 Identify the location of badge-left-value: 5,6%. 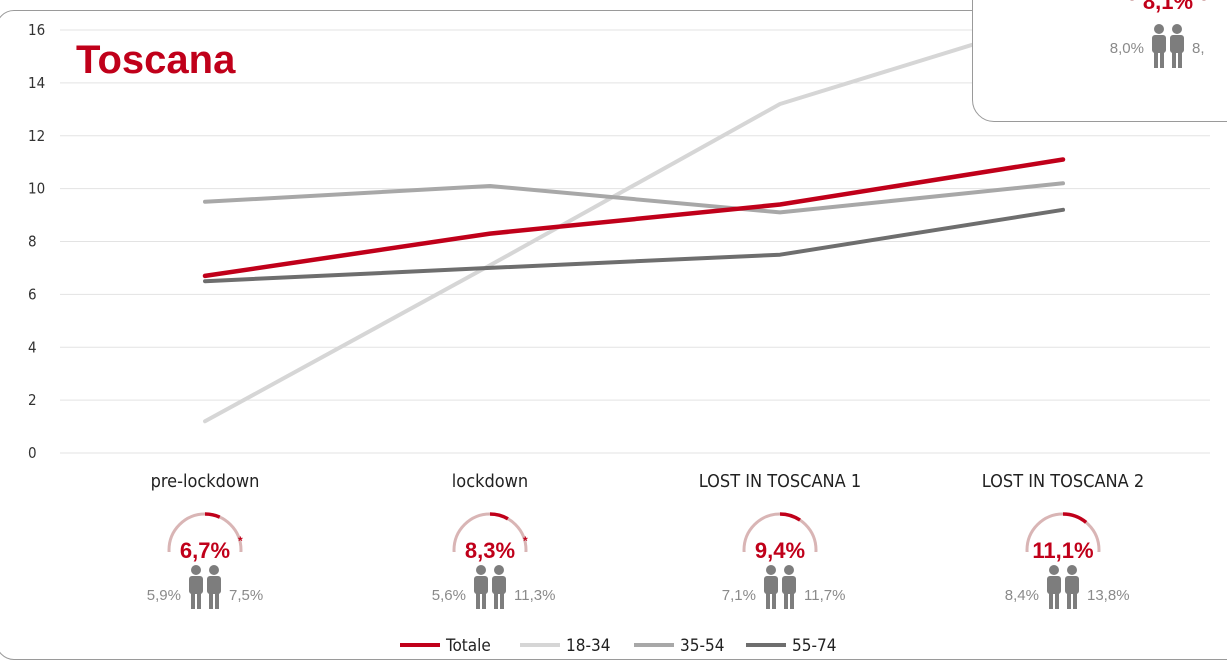
(449, 595).